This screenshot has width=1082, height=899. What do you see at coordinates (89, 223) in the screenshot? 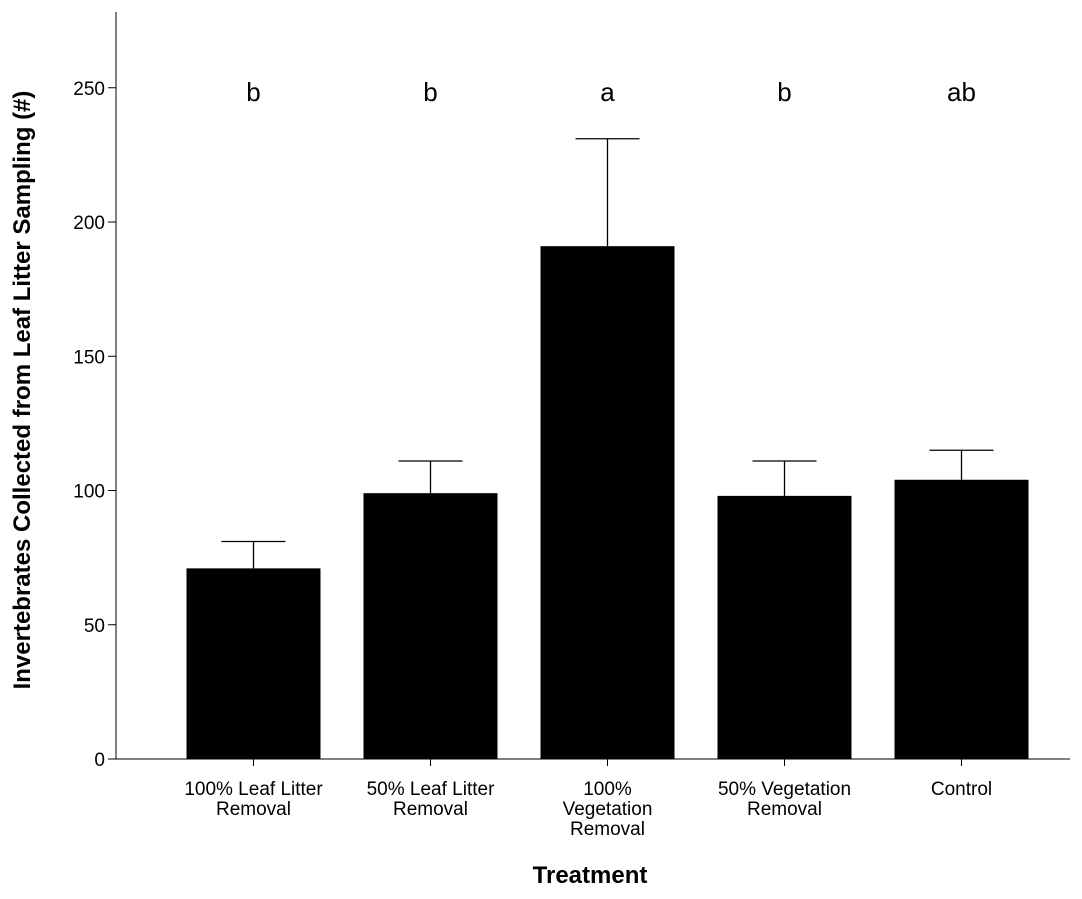
I see `y-tick-label: 200` at bounding box center [89, 223].